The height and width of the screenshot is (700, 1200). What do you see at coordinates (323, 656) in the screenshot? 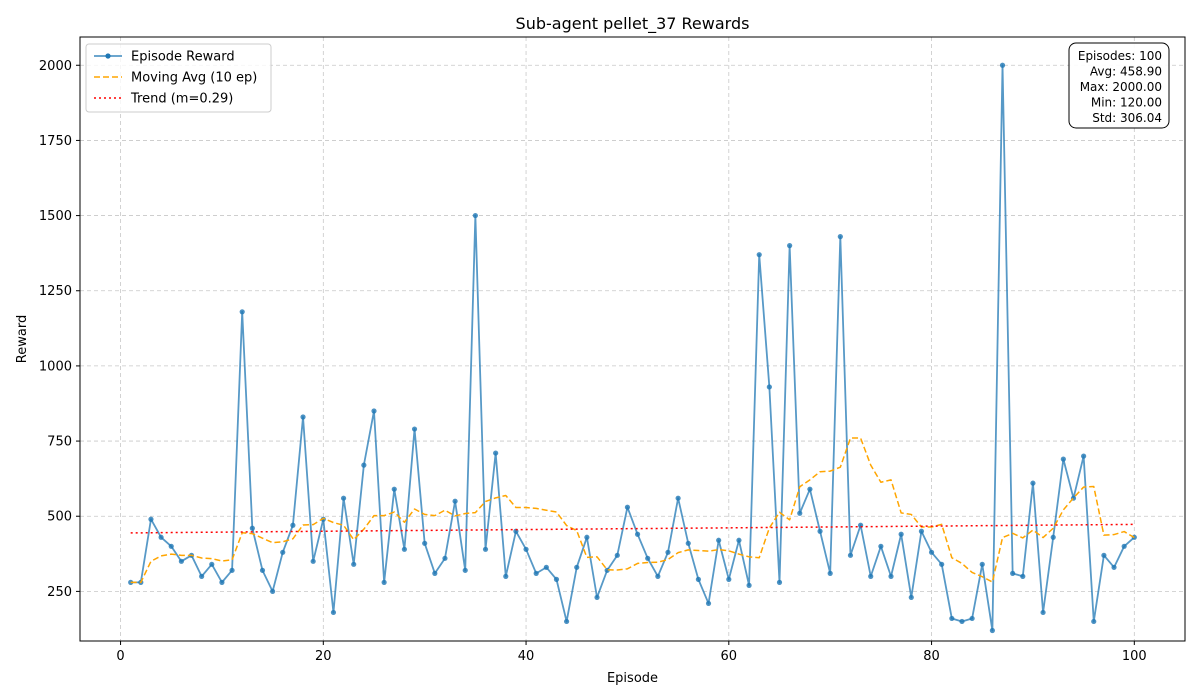
I see `x-tick-label: 20` at bounding box center [323, 656].